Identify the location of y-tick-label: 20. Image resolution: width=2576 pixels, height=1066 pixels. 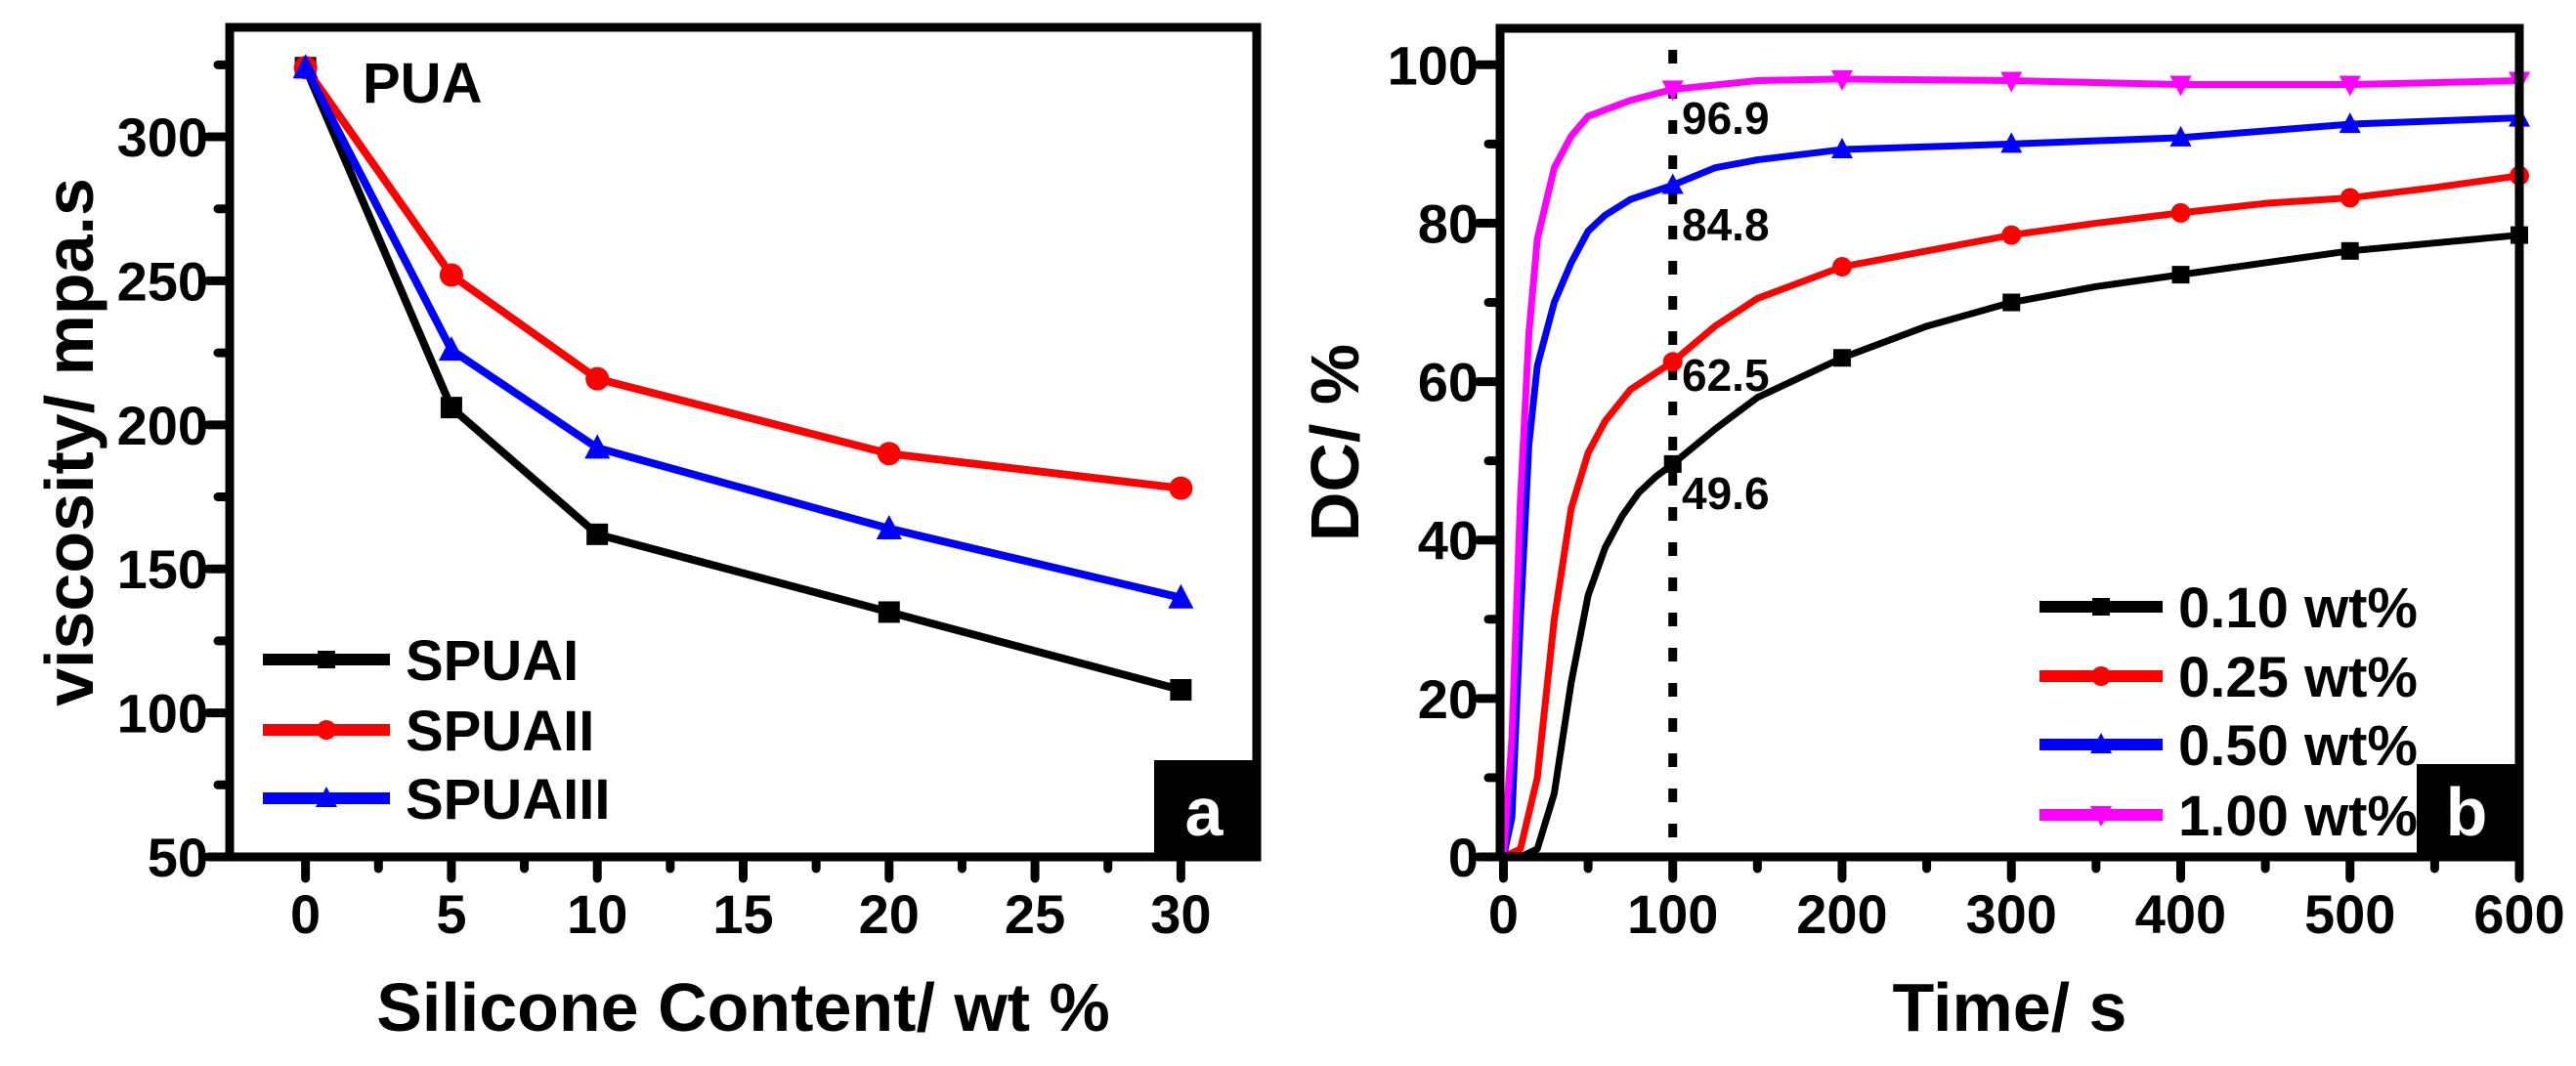
(1448, 699).